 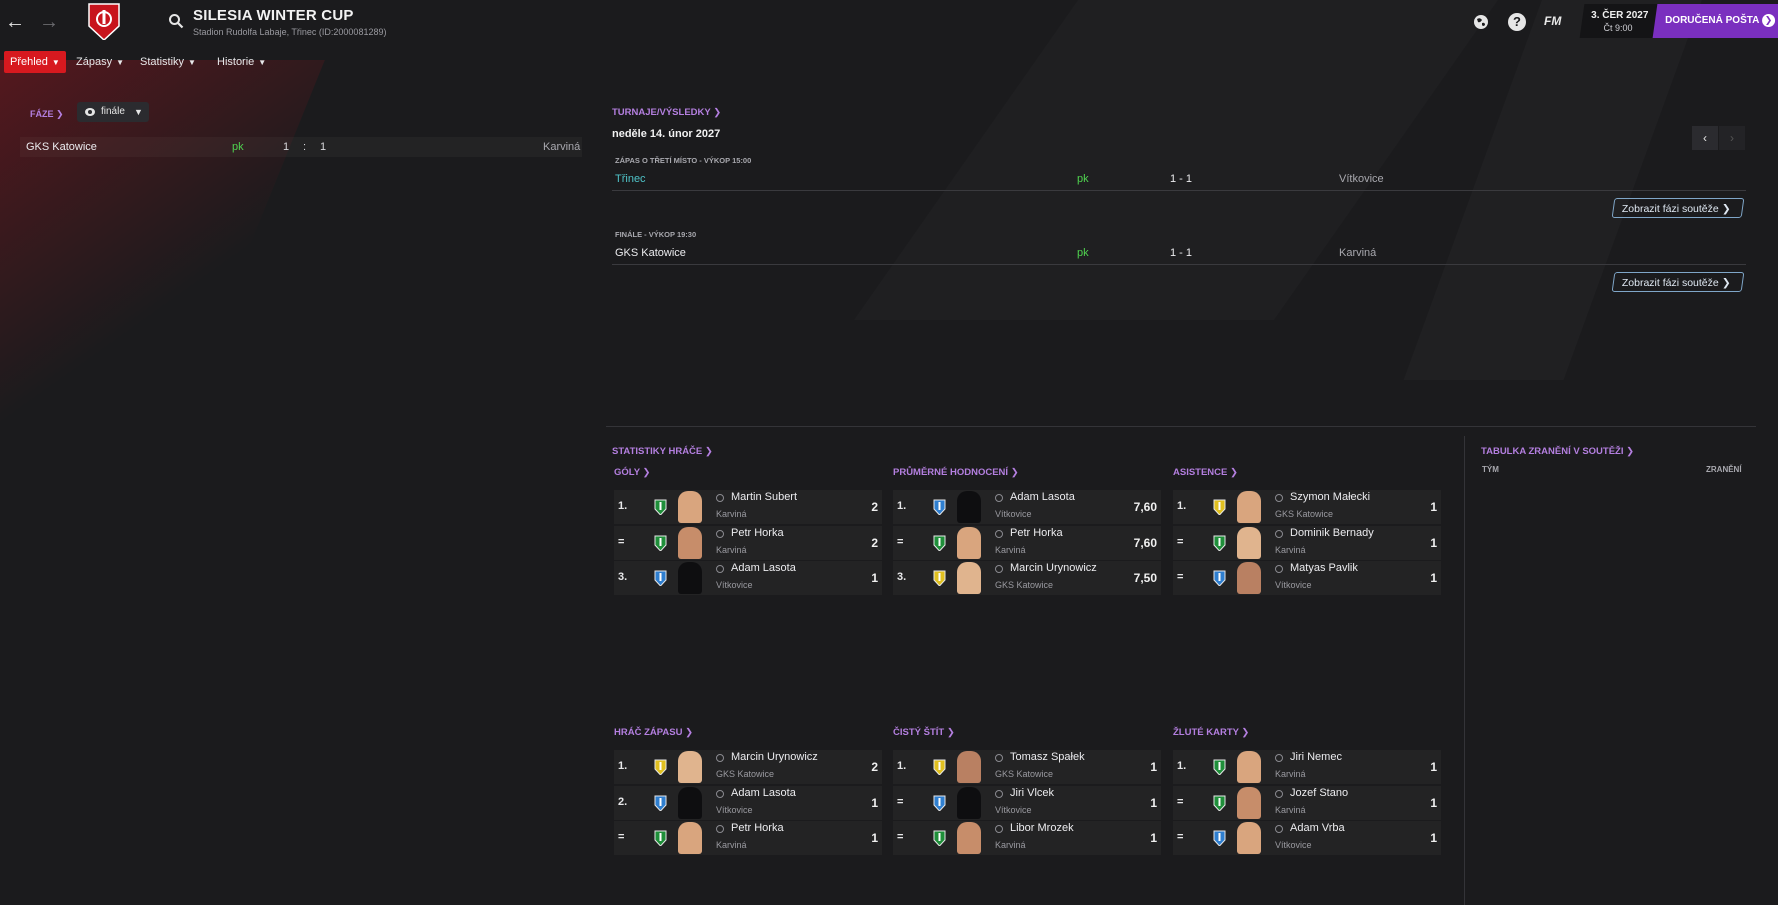 I want to click on background-shape, so click(x=1190, y=160).